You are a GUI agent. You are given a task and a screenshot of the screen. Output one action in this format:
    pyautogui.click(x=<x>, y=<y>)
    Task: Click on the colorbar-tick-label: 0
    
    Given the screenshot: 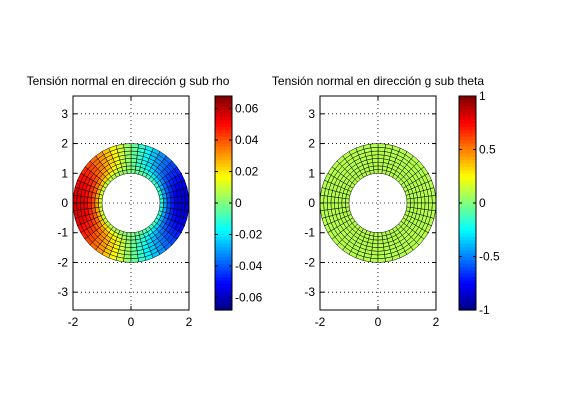 What is the action you would take?
    pyautogui.click(x=238, y=203)
    